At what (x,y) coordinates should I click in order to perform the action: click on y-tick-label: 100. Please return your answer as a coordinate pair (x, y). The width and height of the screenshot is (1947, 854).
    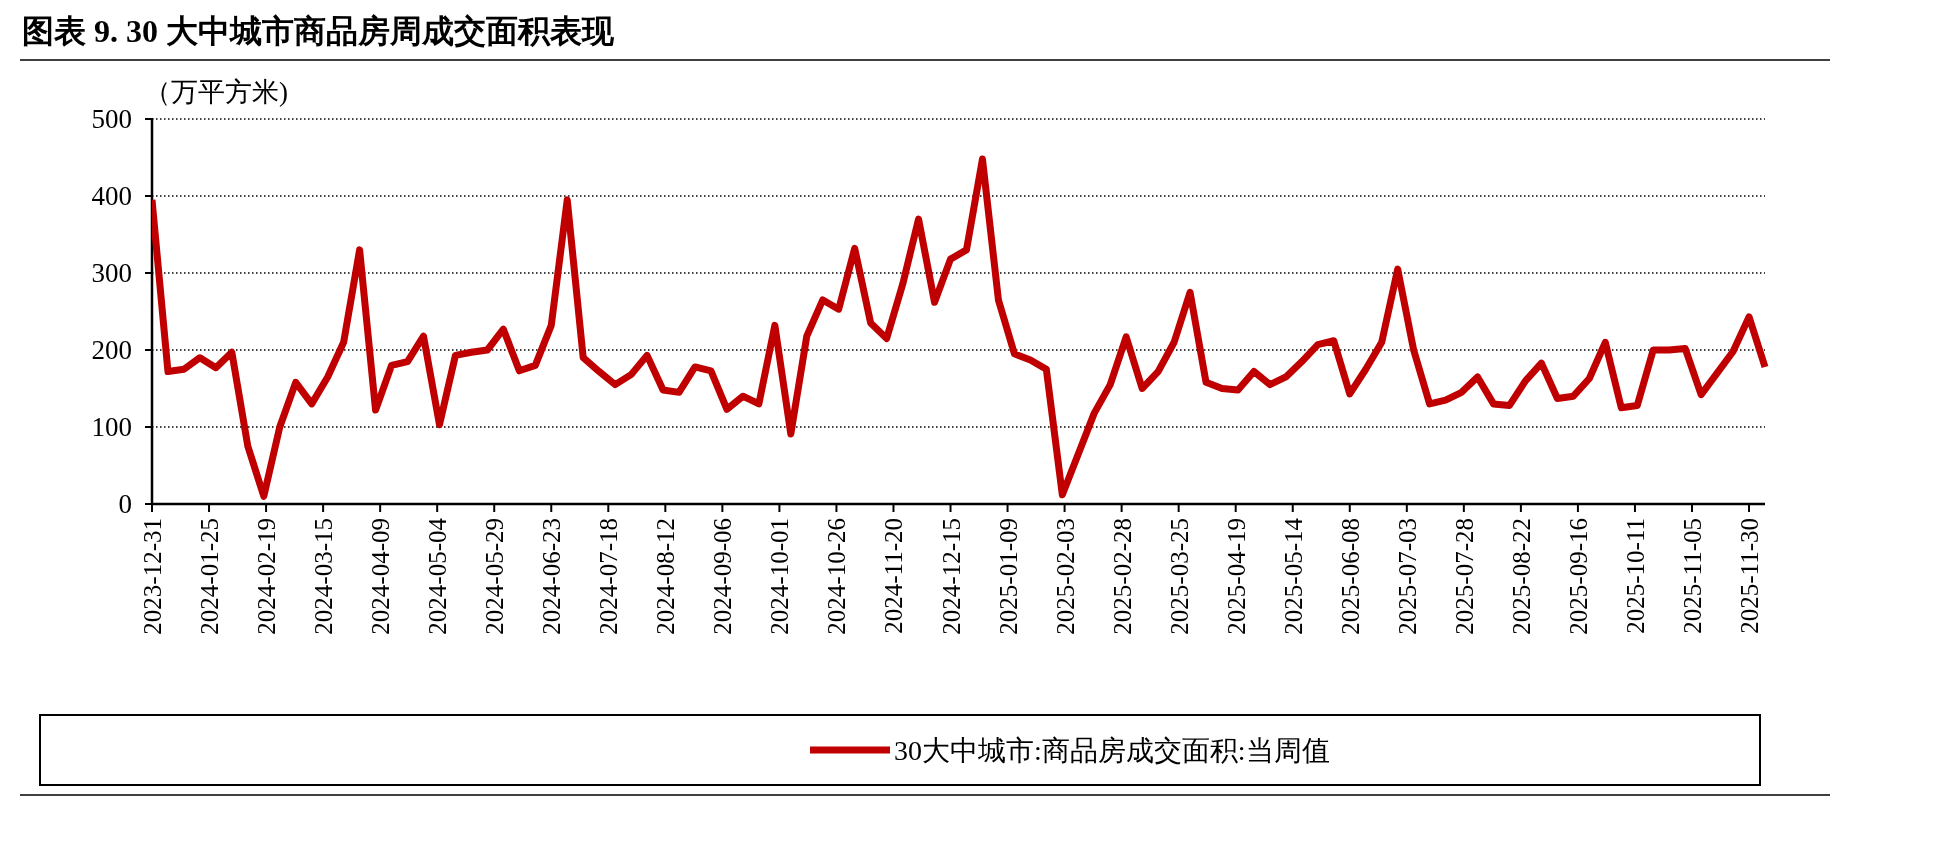
    Looking at the image, I should click on (111, 427).